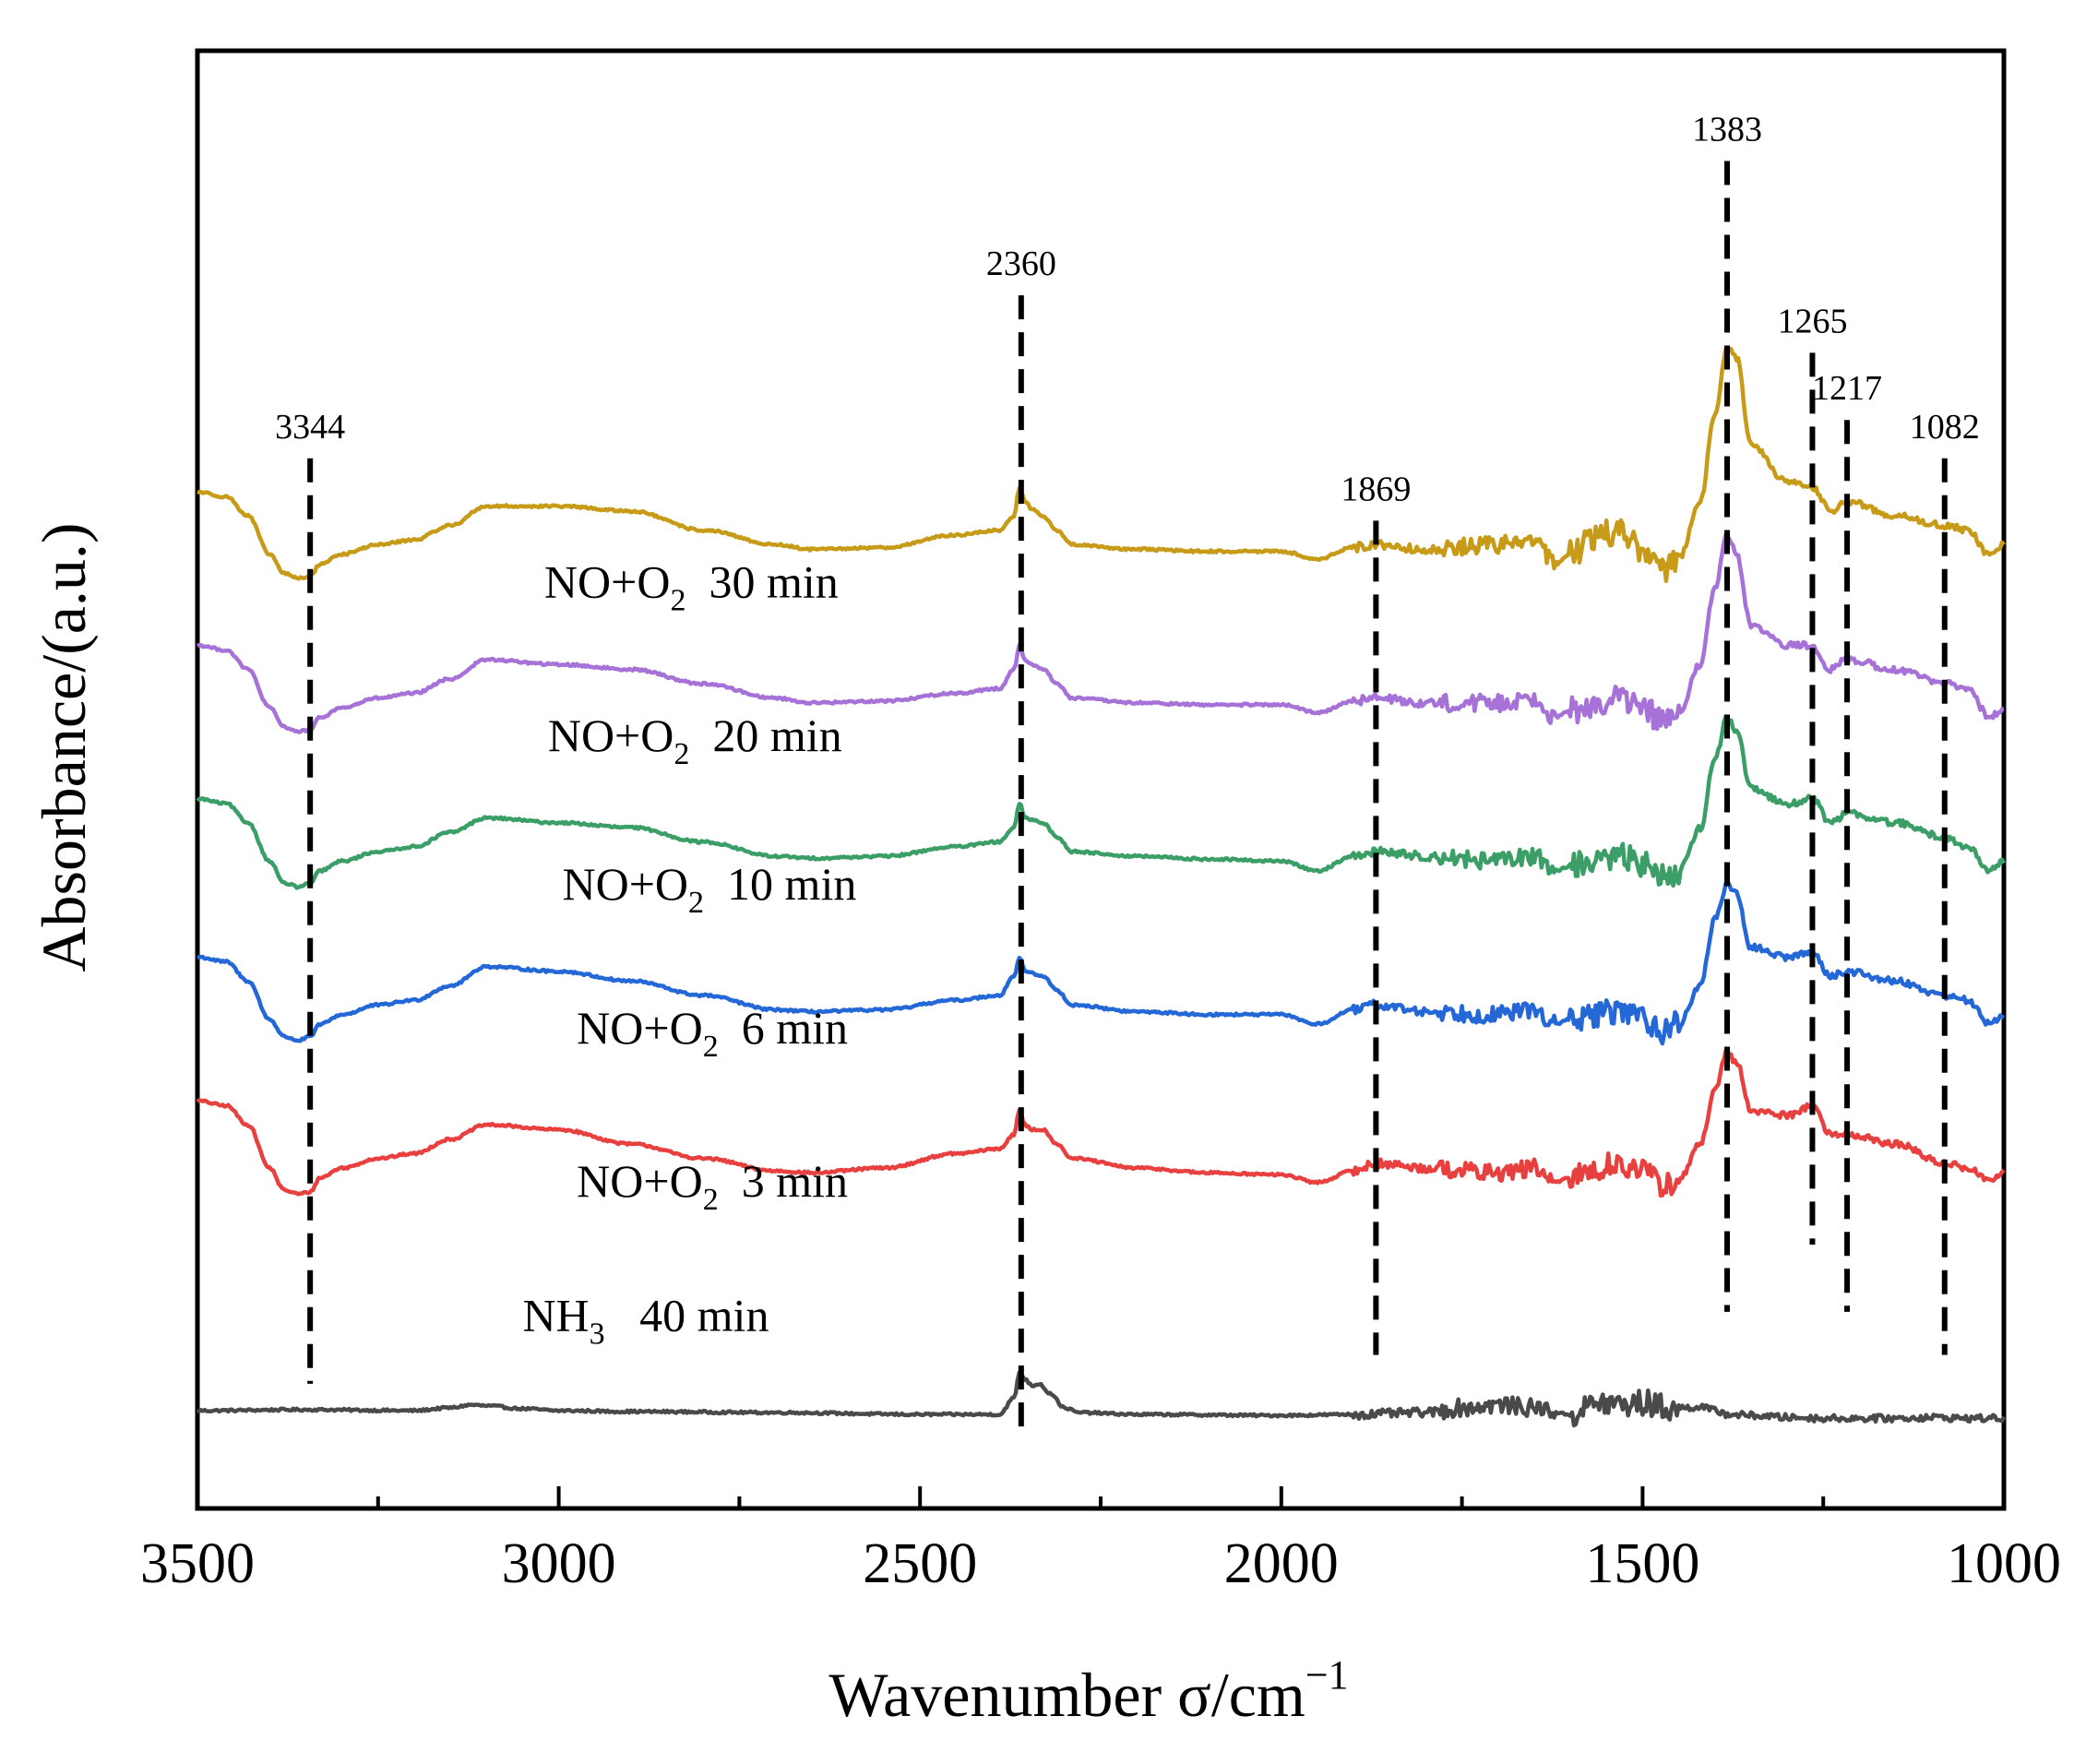 The width and height of the screenshot is (2074, 1764). Describe the element at coordinates (645, 1321) in the screenshot. I see `series-label-0: NH3 40 min` at that location.